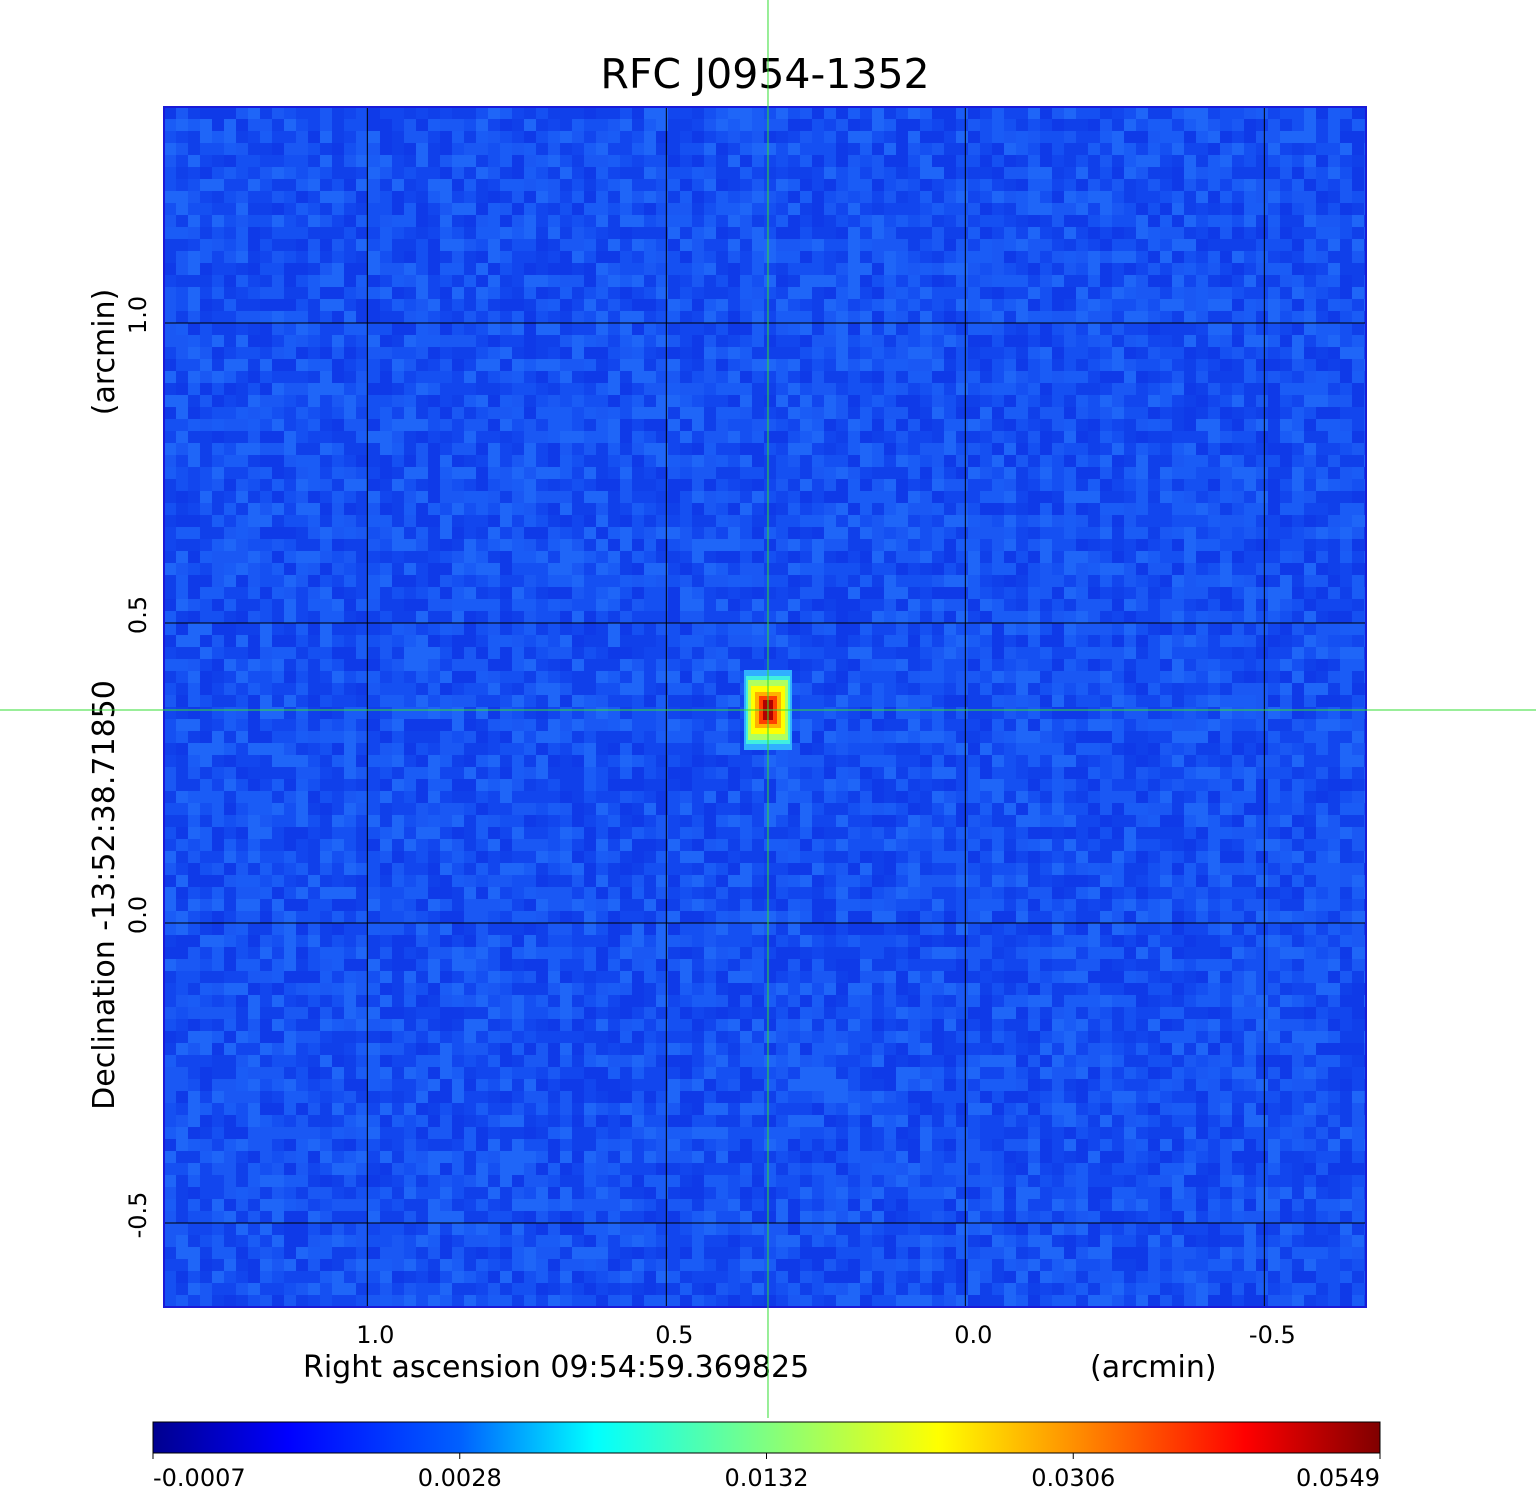 This screenshot has height=1511, width=1536. I want to click on colorbar-tick-label: 0.0132, so click(767, 1478).